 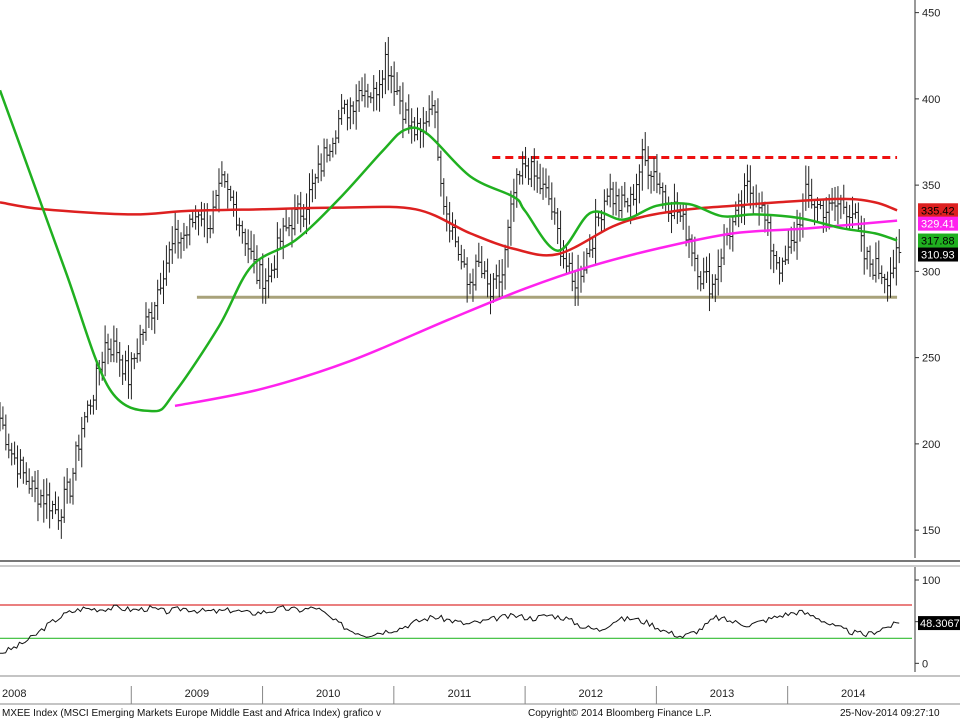 I want to click on svg-text: 335.42, so click(x=938, y=211).